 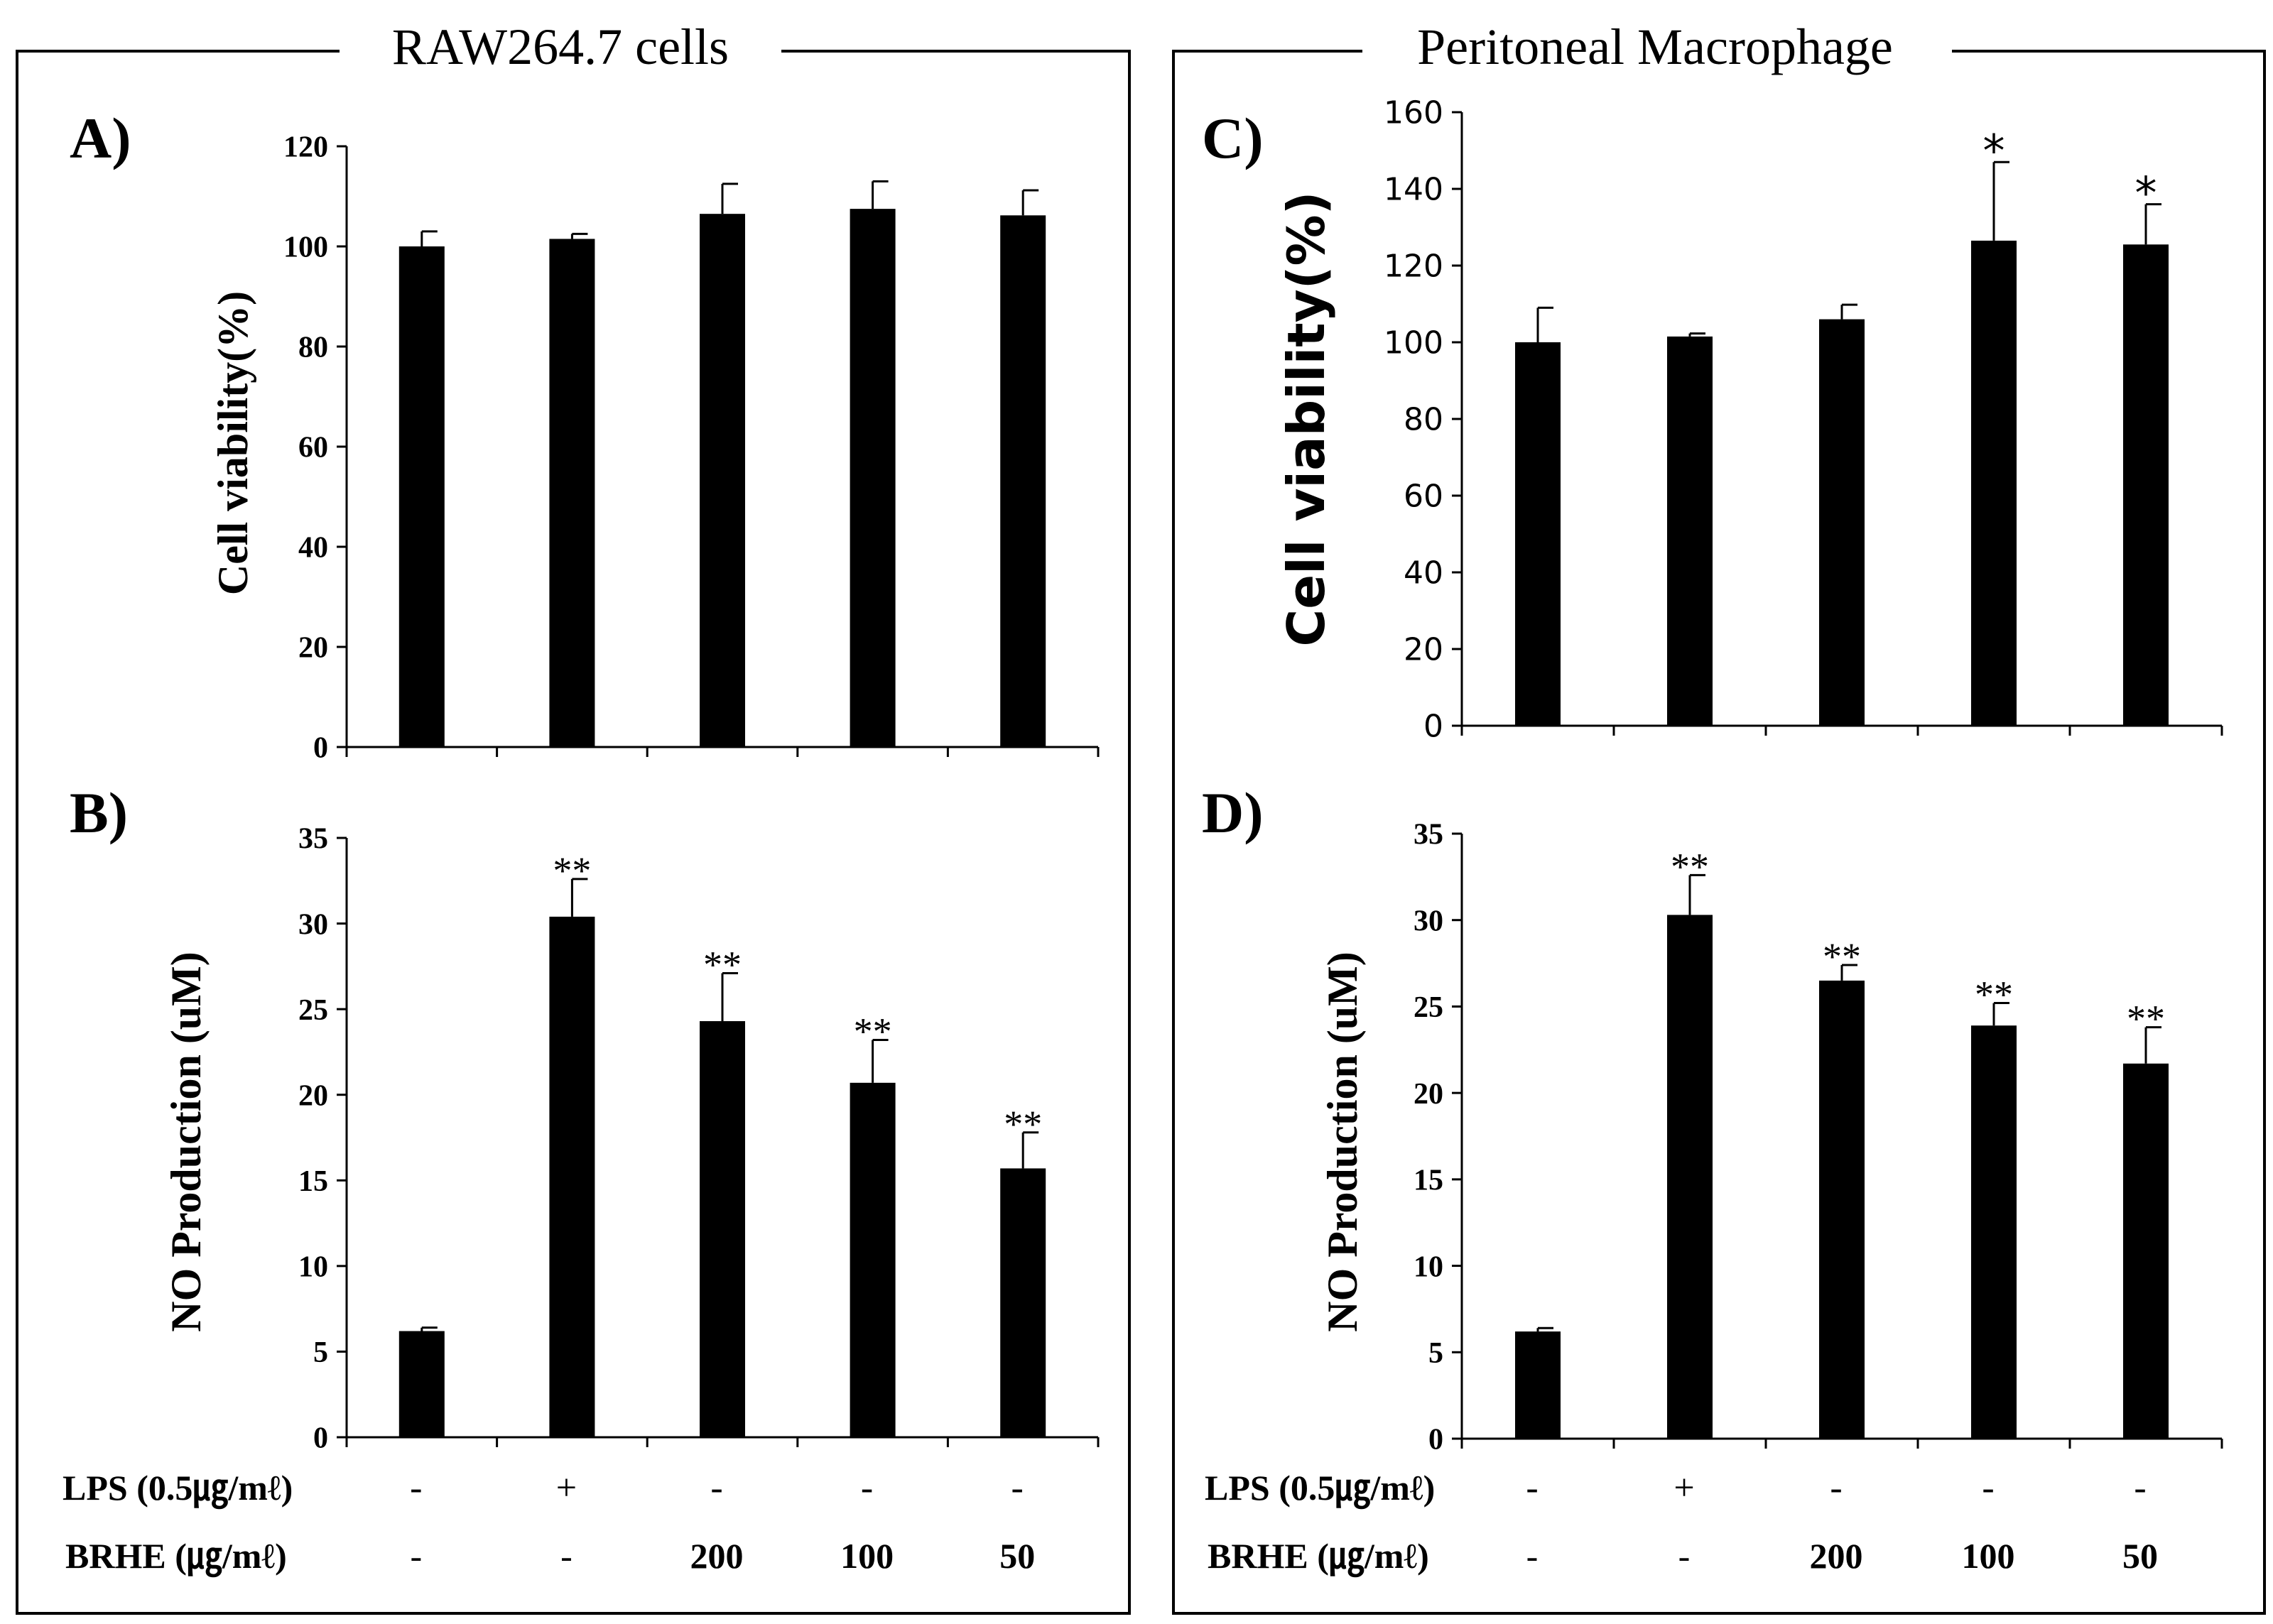 I want to click on panel-a-ytick-label: 80, so click(x=313, y=348).